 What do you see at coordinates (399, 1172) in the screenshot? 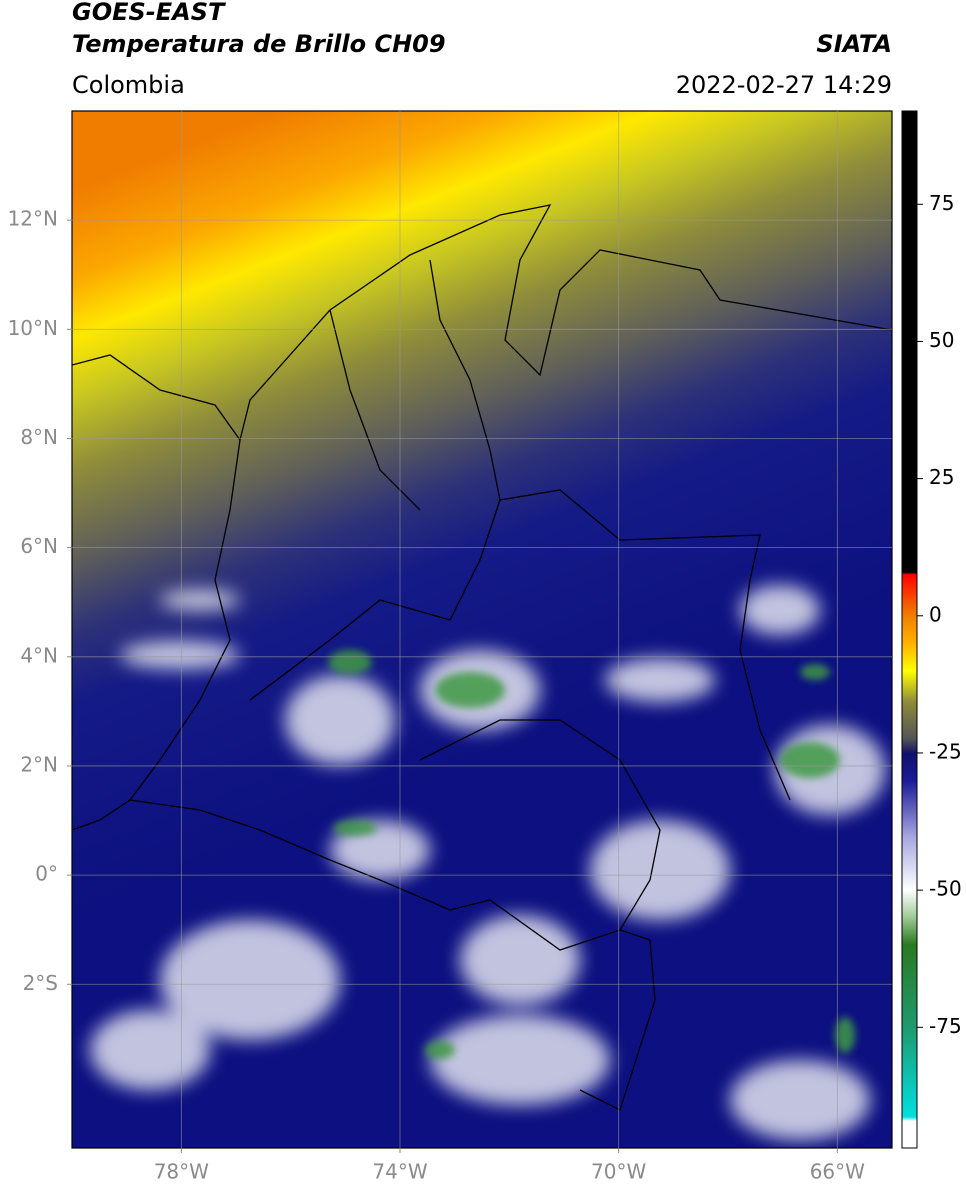
I see `lon-tick-label: 74°W` at bounding box center [399, 1172].